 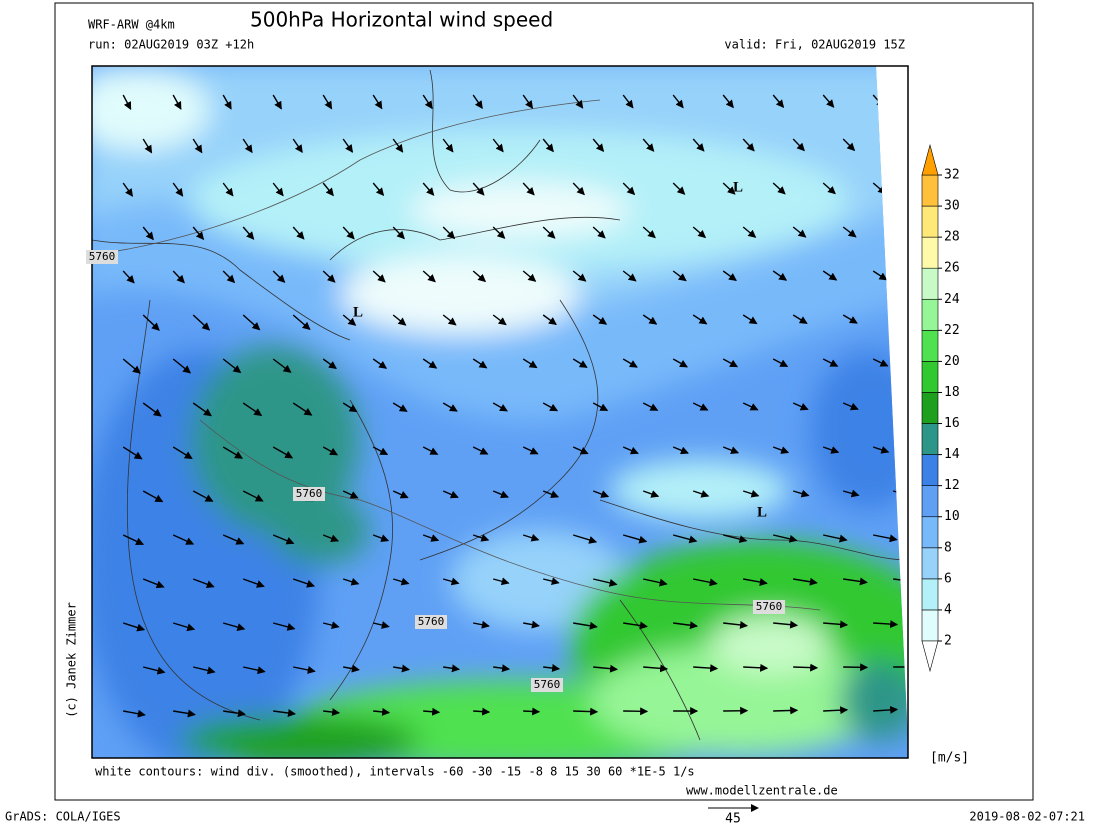 I want to click on website: www.modellzentrale.de, so click(x=762, y=791).